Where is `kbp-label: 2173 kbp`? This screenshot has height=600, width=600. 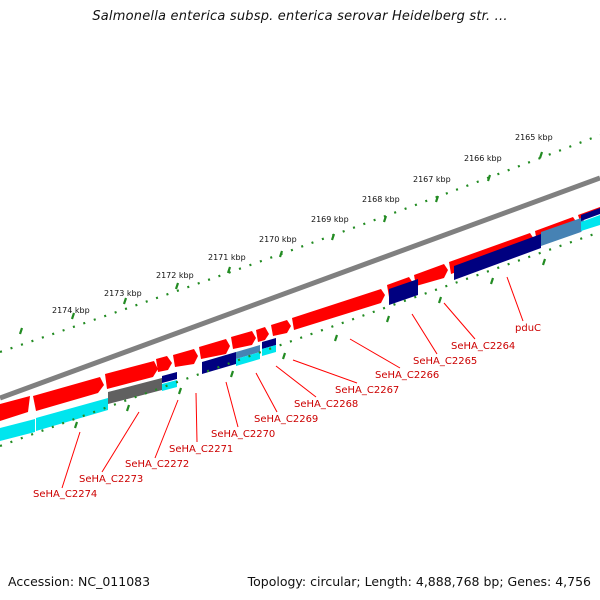
kbp-label: 2173 kbp is located at coordinates (123, 293).